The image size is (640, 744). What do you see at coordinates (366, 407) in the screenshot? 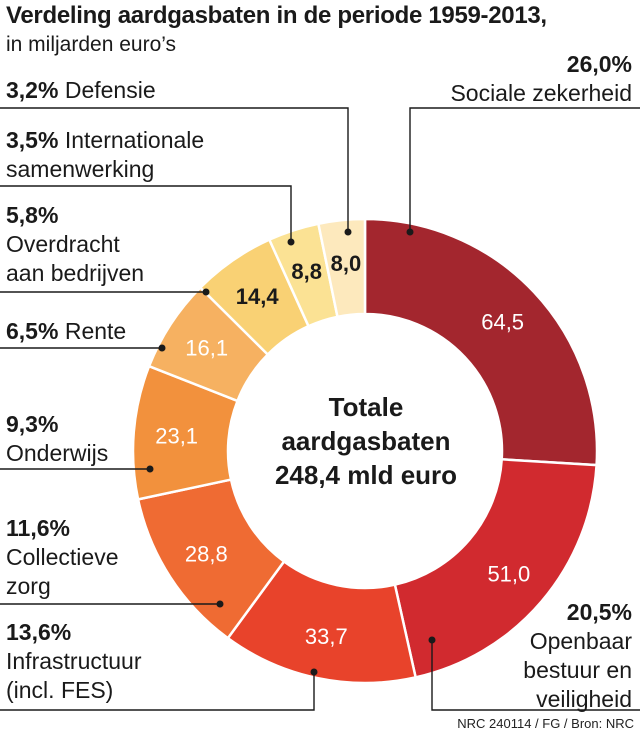
I see `center-line-1: Totale` at bounding box center [366, 407].